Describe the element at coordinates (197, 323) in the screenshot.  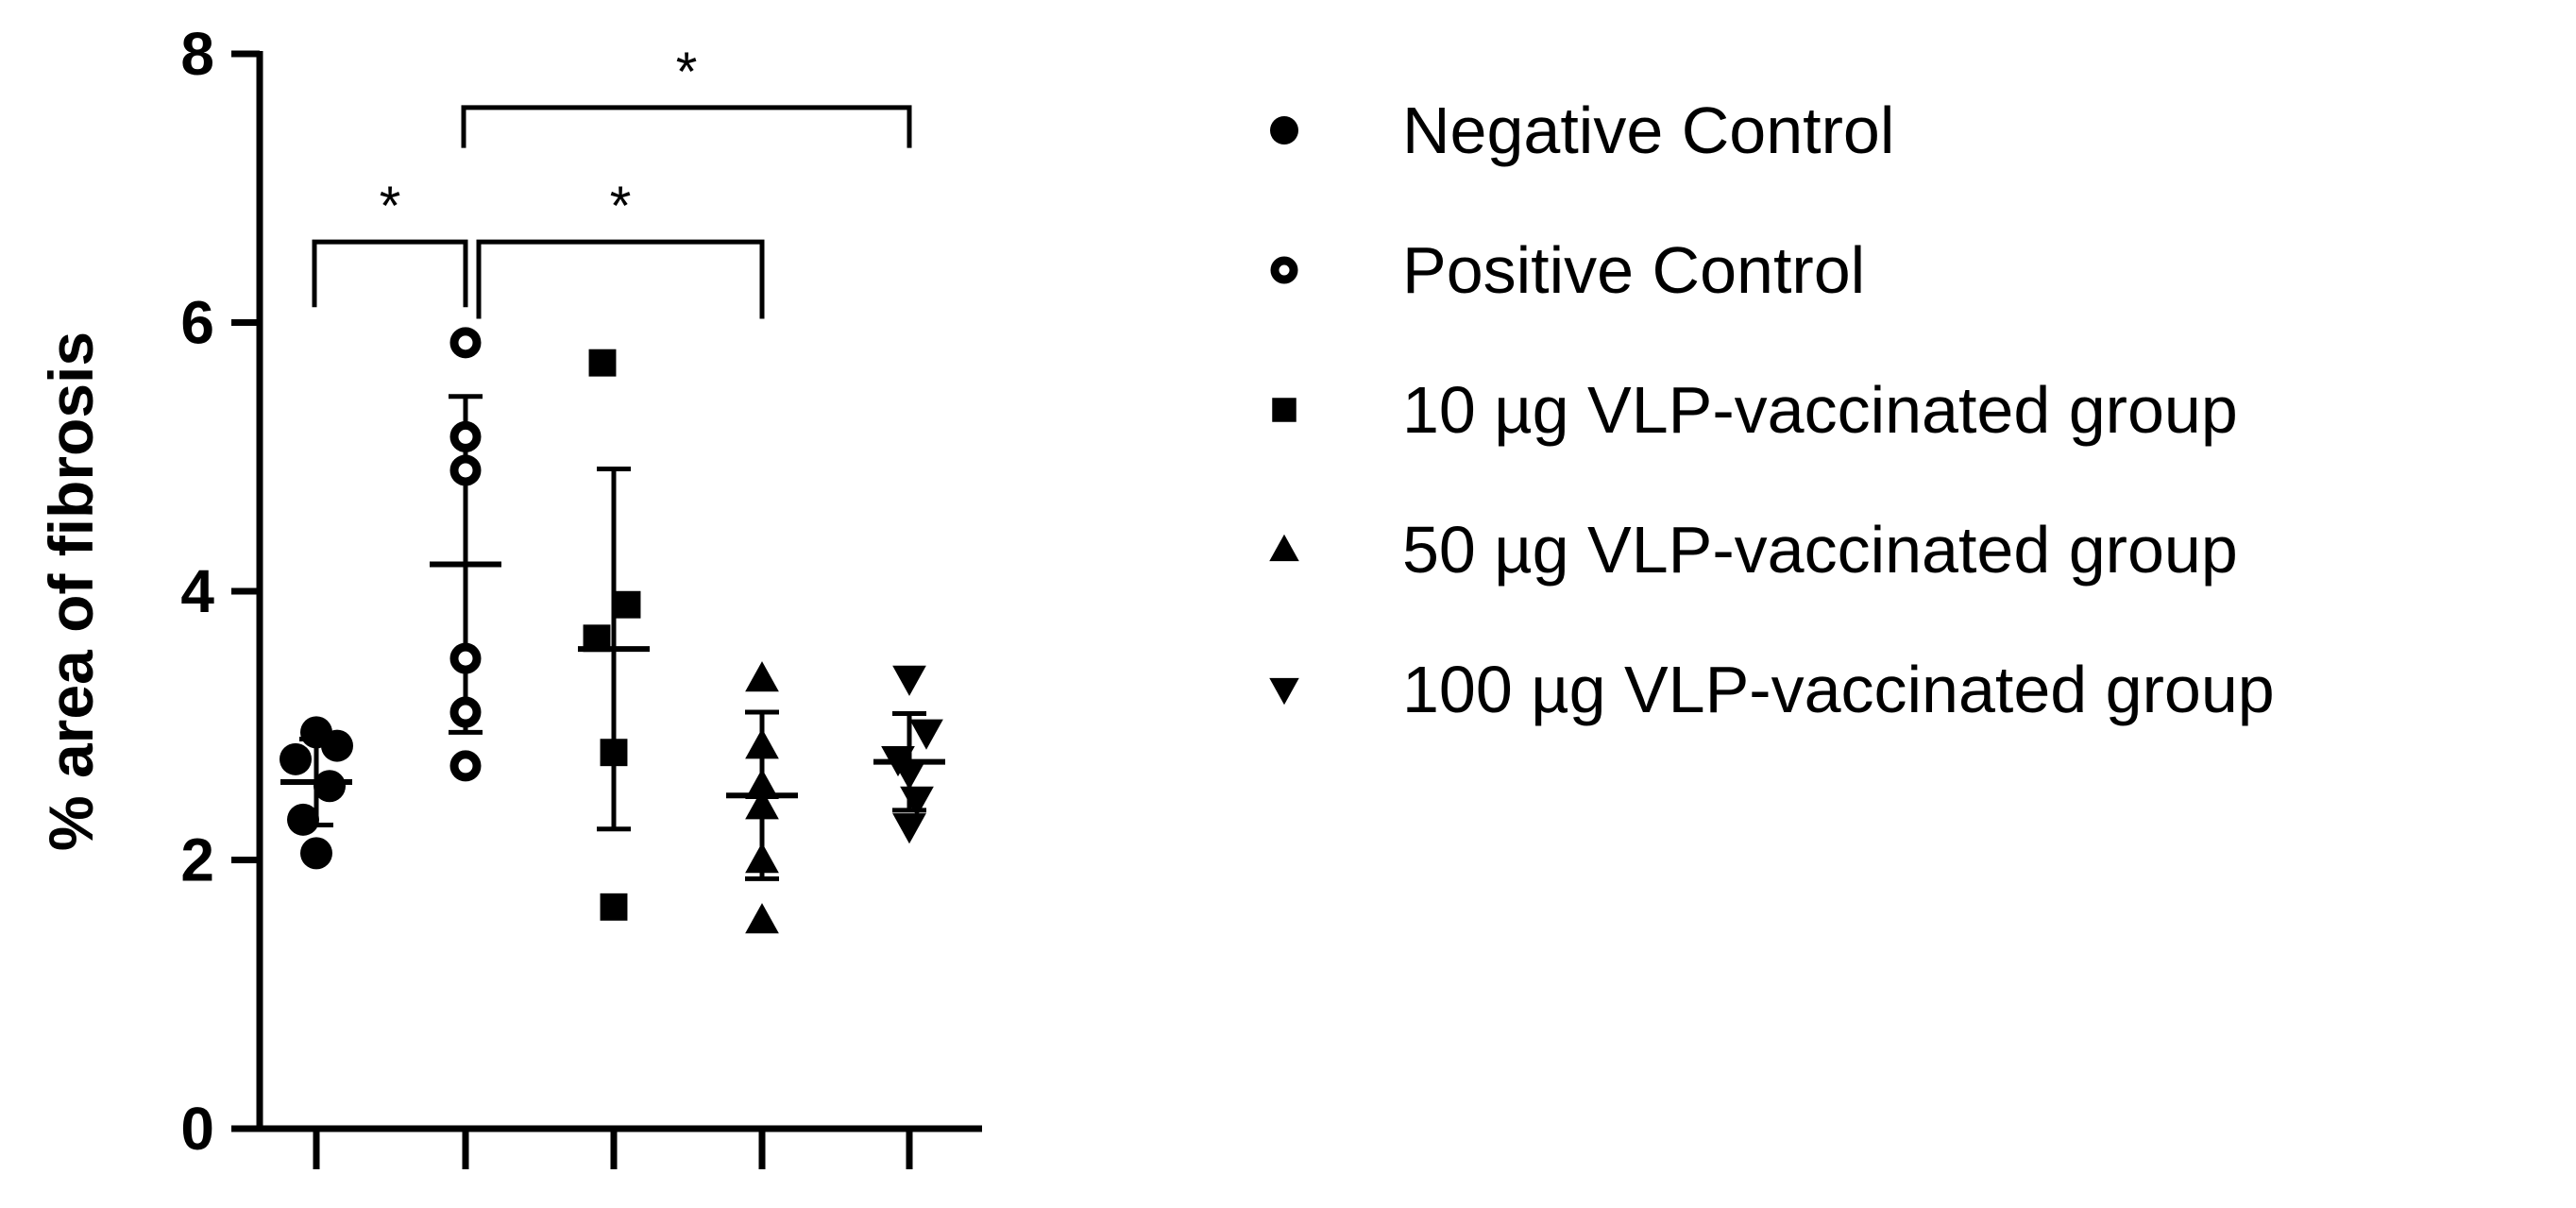
I see `y-tick-label: 6` at that location.